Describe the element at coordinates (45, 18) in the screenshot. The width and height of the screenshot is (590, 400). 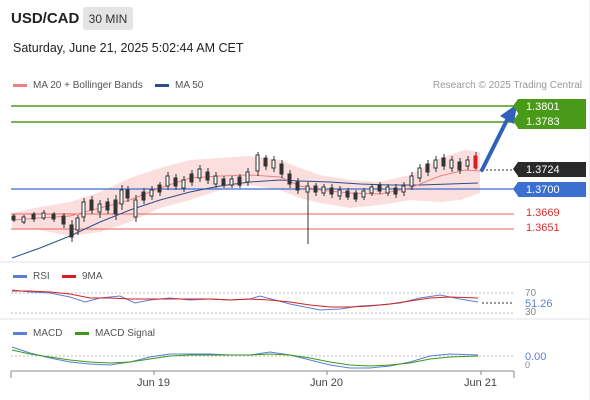
I see `symbol-title: USD/CAD` at that location.